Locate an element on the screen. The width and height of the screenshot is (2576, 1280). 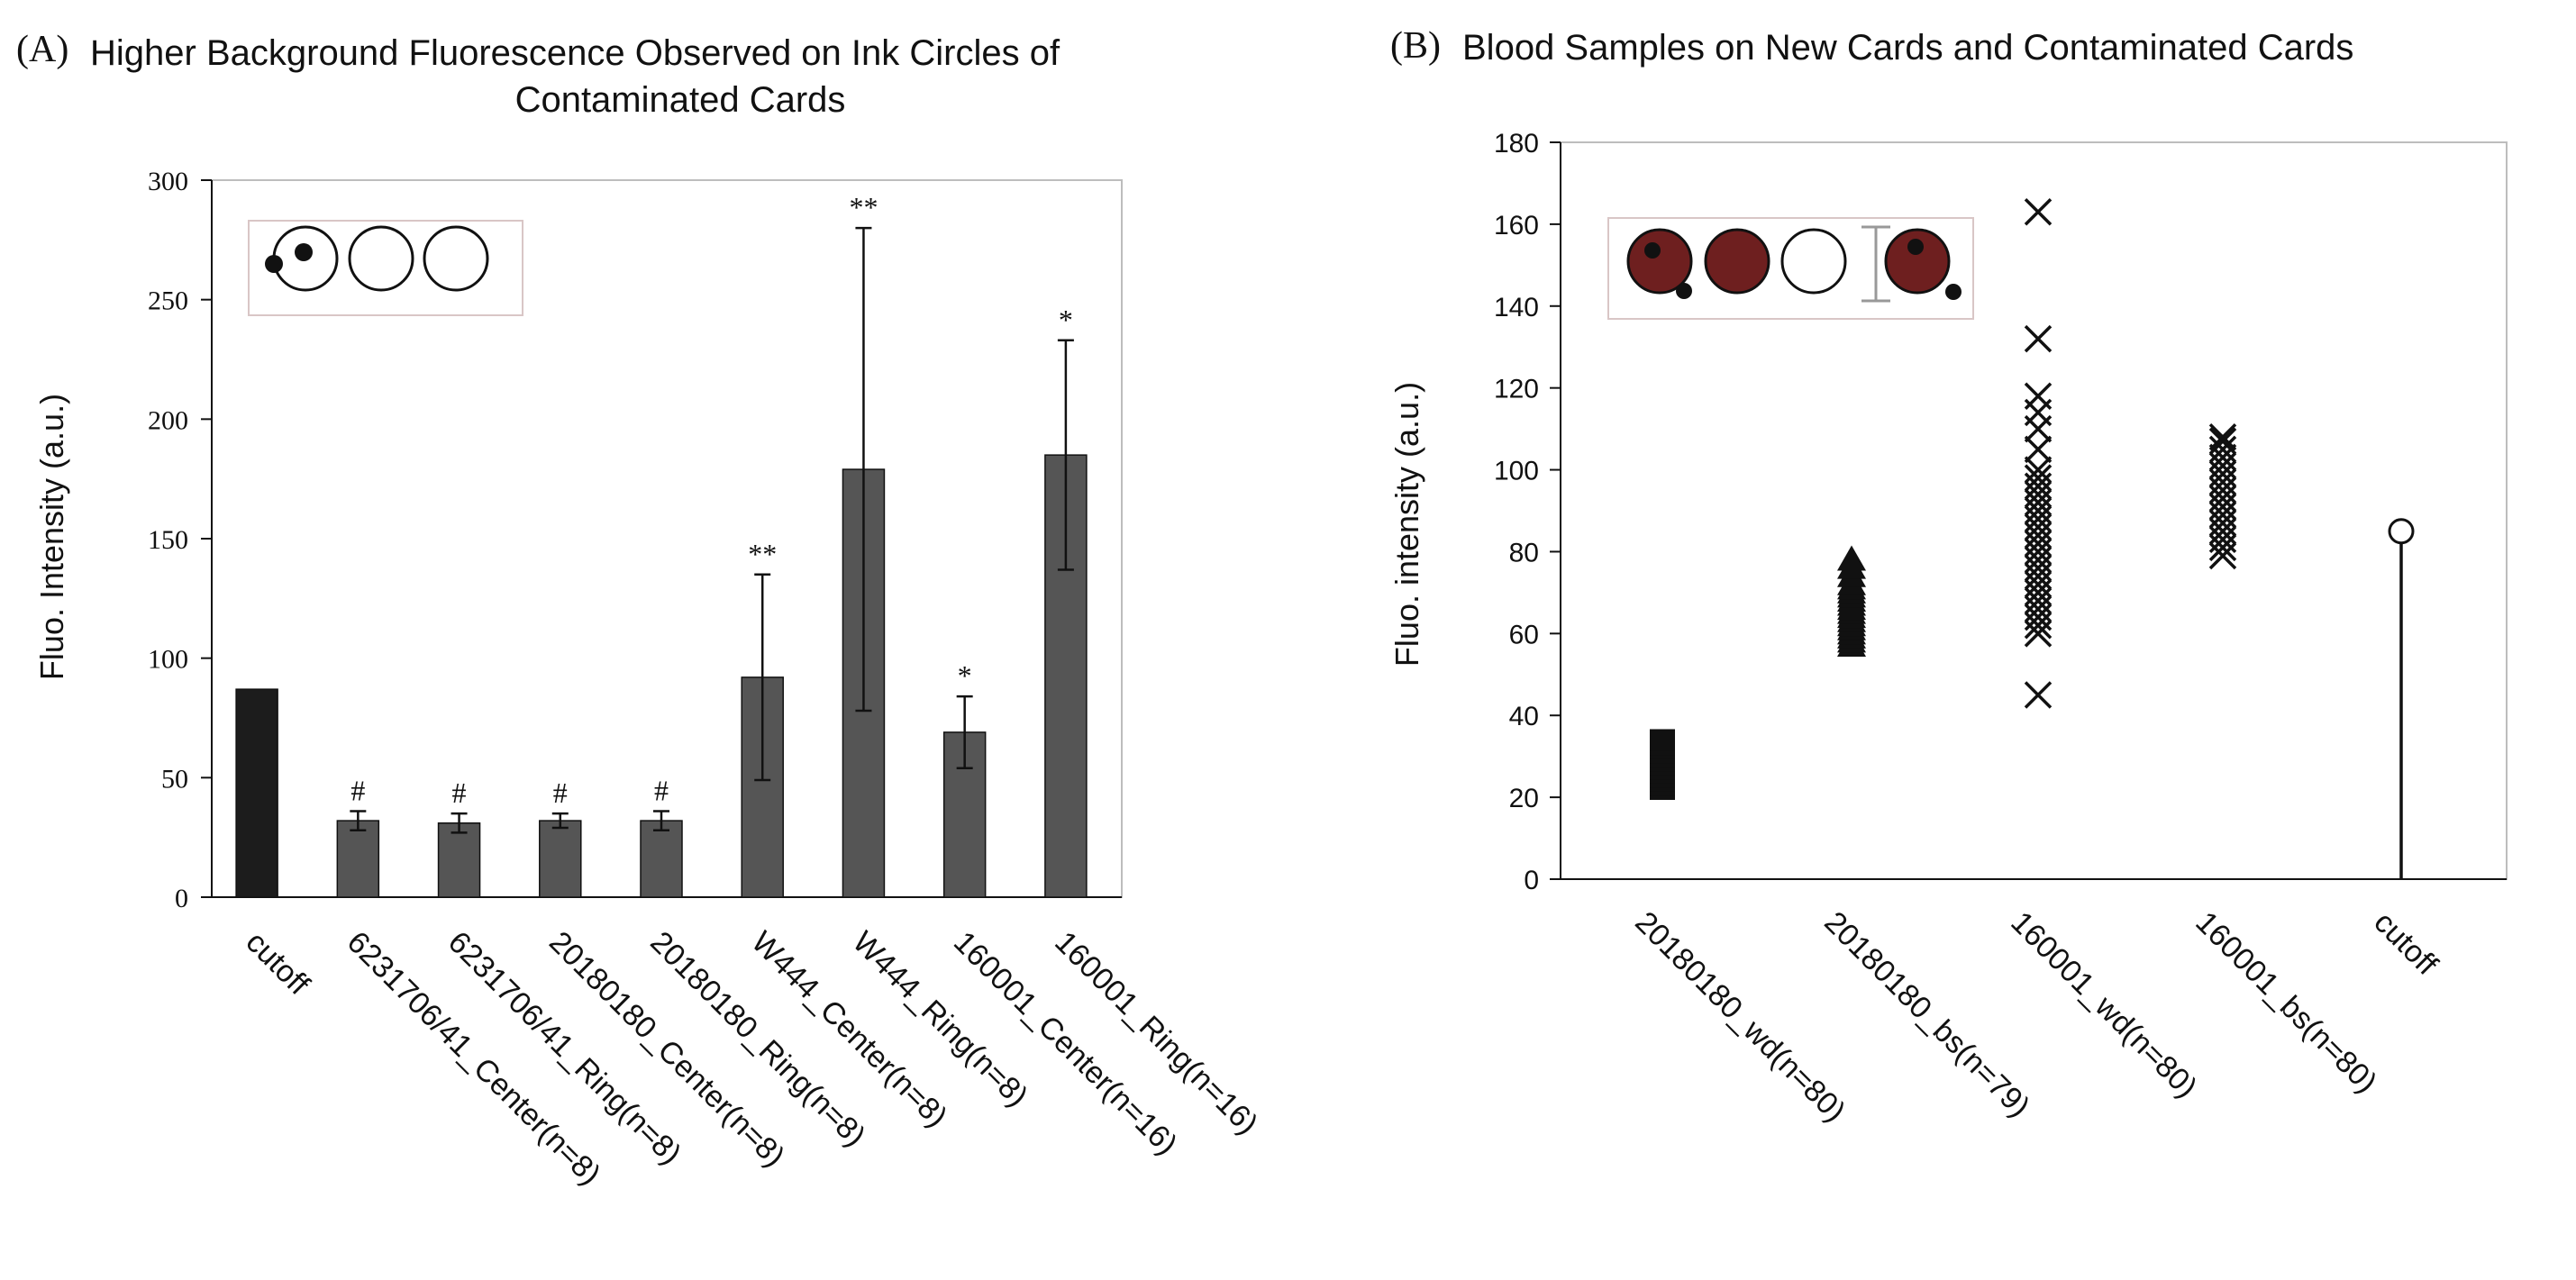
panel-b-x-tick-label: 20180180_wd(n=80) is located at coordinates (1740, 1017).